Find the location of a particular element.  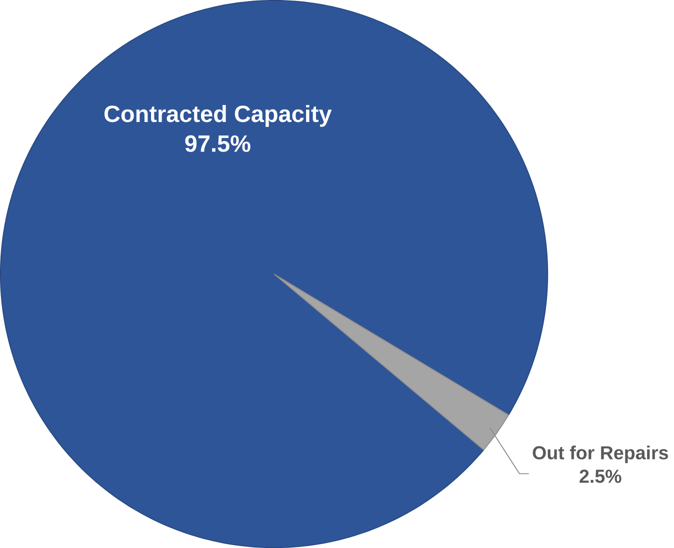

data-label: 97.5% is located at coordinates (217, 143).